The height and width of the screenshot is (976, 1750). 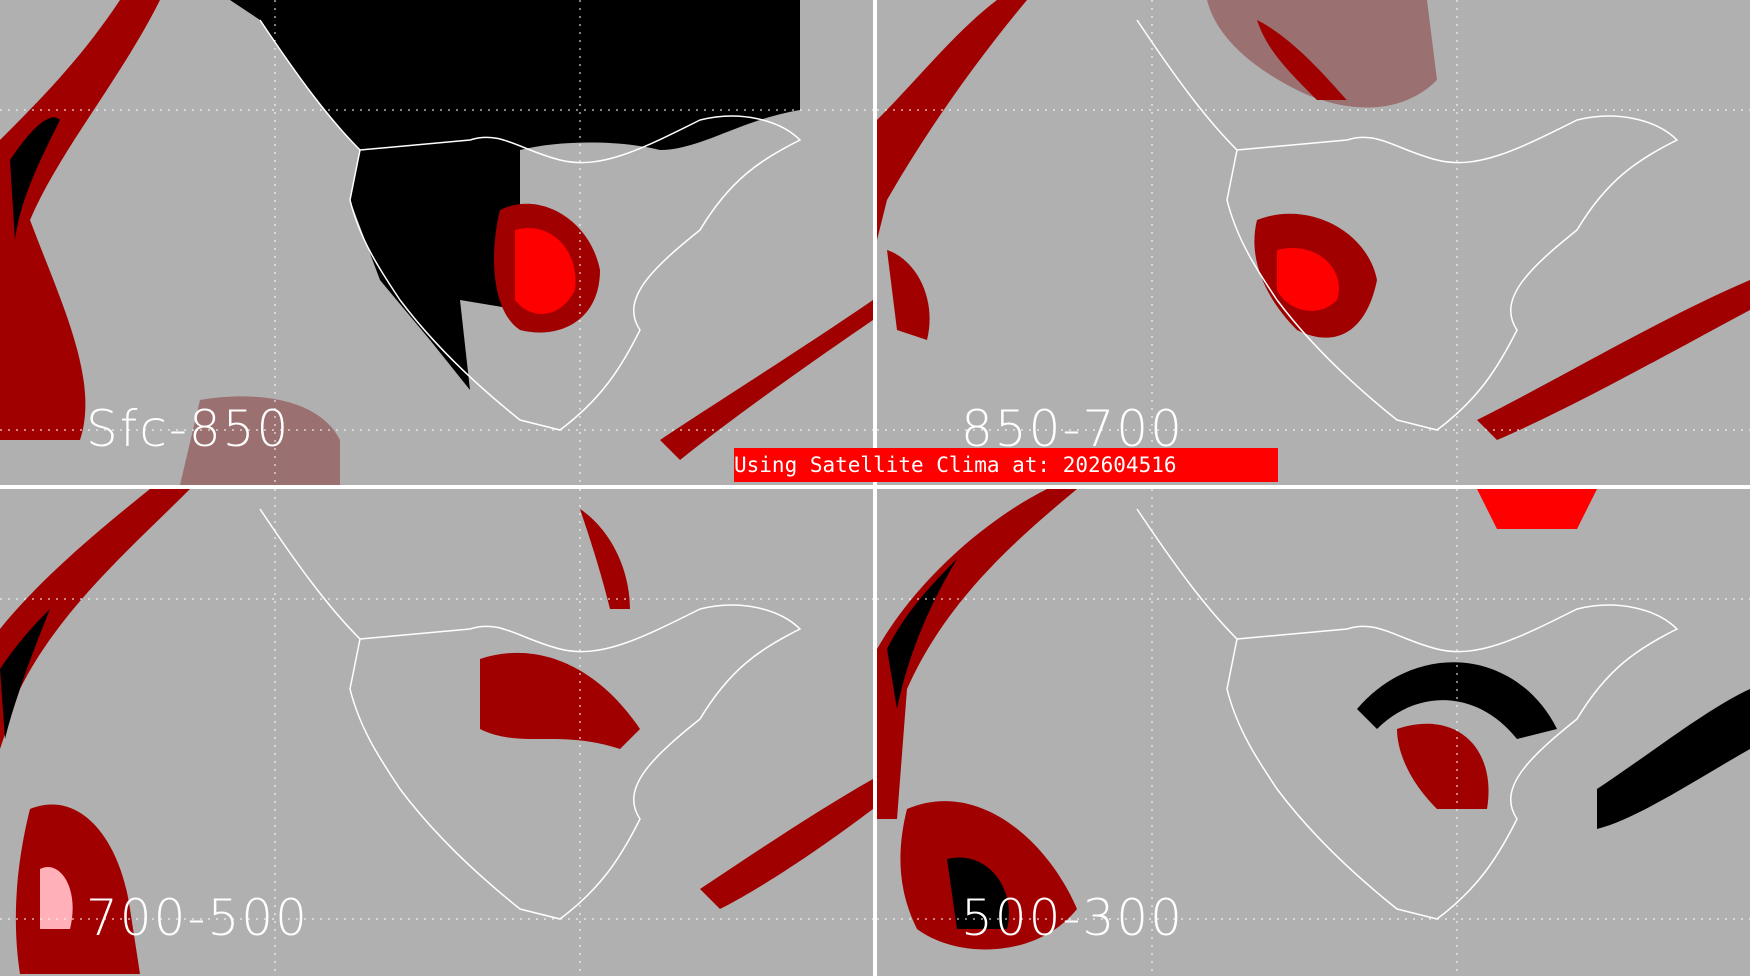 What do you see at coordinates (188, 429) in the screenshot?
I see `panel-label: Sfc-850` at bounding box center [188, 429].